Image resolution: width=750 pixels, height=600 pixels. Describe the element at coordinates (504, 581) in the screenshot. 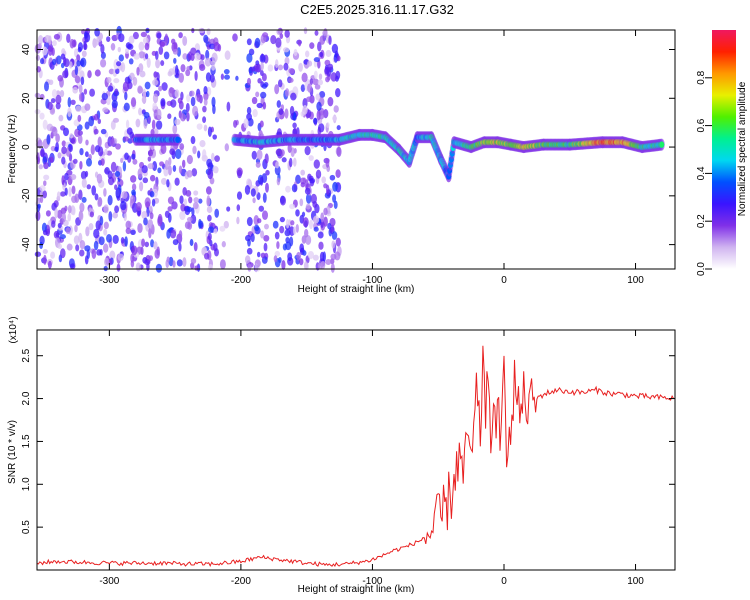

I see `snr-x-tick-label: 0` at that location.